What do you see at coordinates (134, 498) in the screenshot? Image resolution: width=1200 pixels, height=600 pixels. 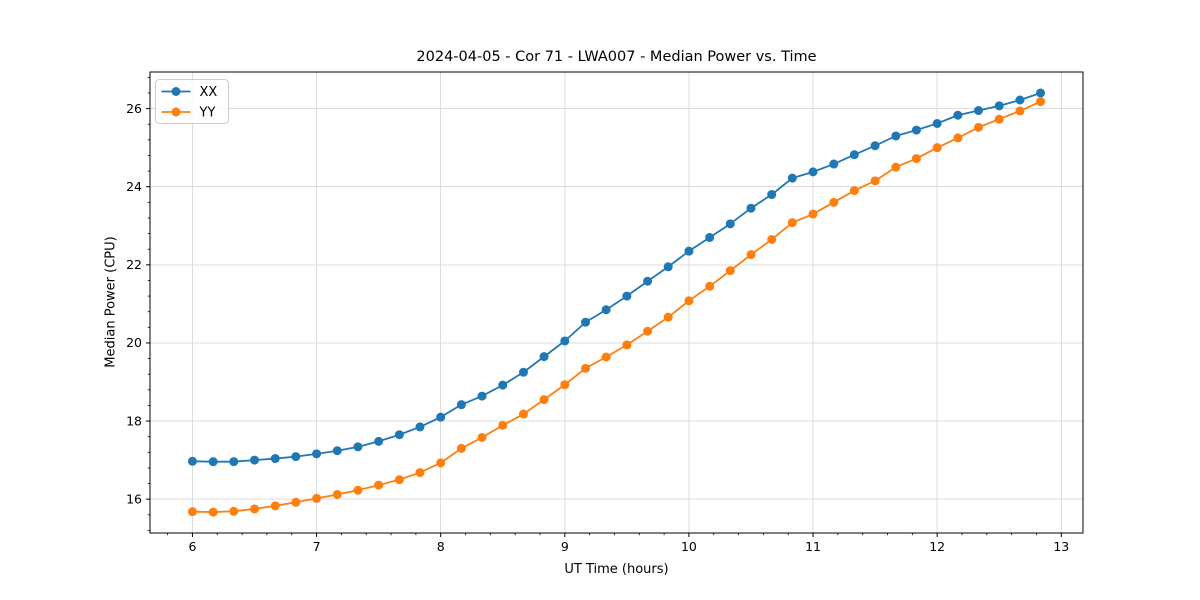 I see `y-tick-label: 16` at bounding box center [134, 498].